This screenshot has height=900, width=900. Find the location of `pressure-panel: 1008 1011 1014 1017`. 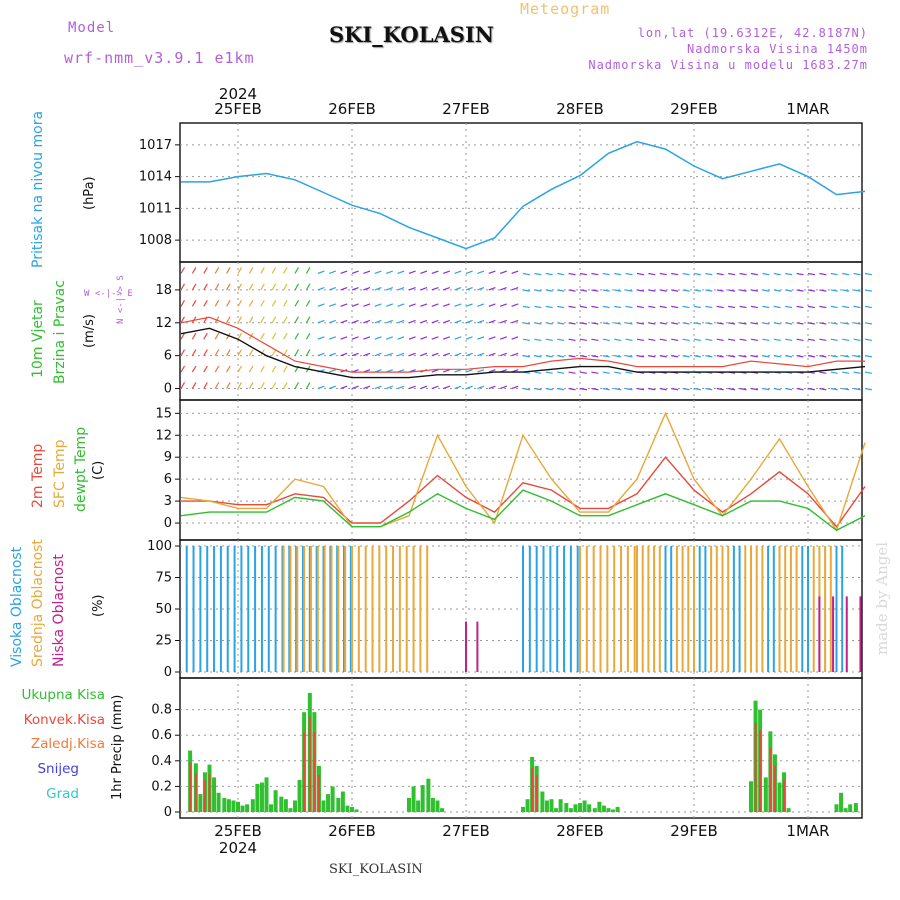

pressure-panel: 1008 1011 1014 1017 is located at coordinates (502, 192).